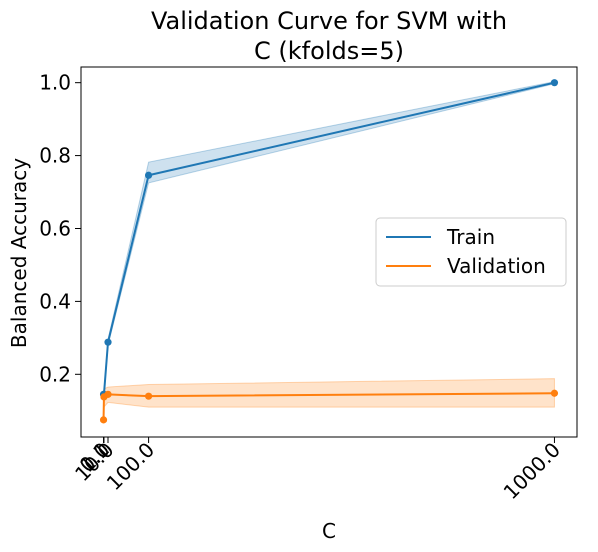 Image resolution: width=598 pixels, height=552 pixels. I want to click on y-tick-label: 0.2, so click(55, 374).